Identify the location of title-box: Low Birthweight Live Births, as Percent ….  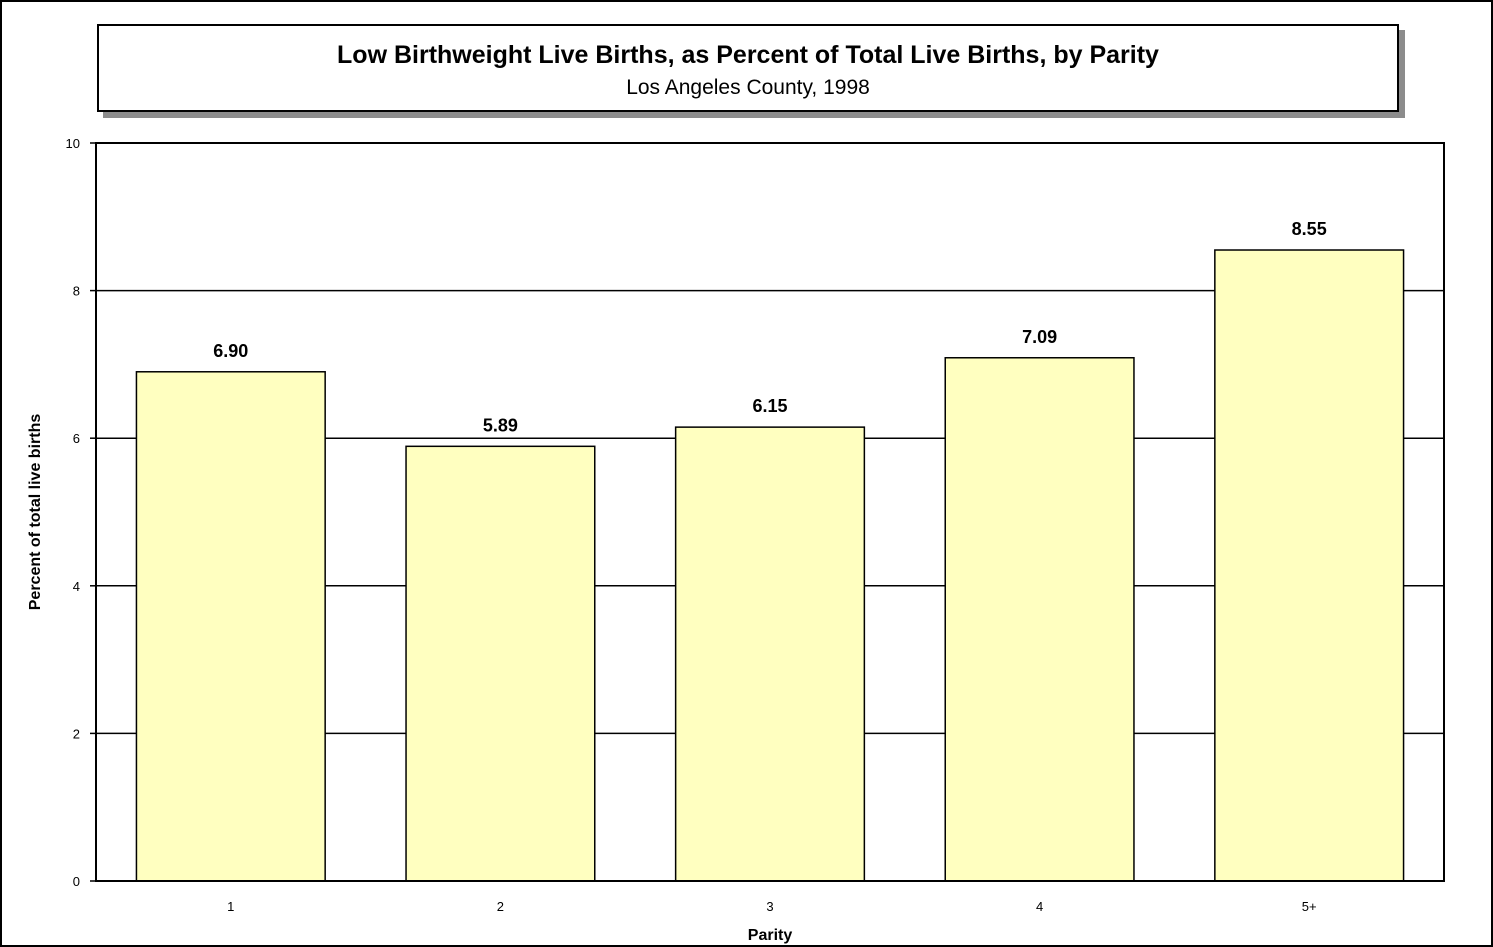
(748, 68).